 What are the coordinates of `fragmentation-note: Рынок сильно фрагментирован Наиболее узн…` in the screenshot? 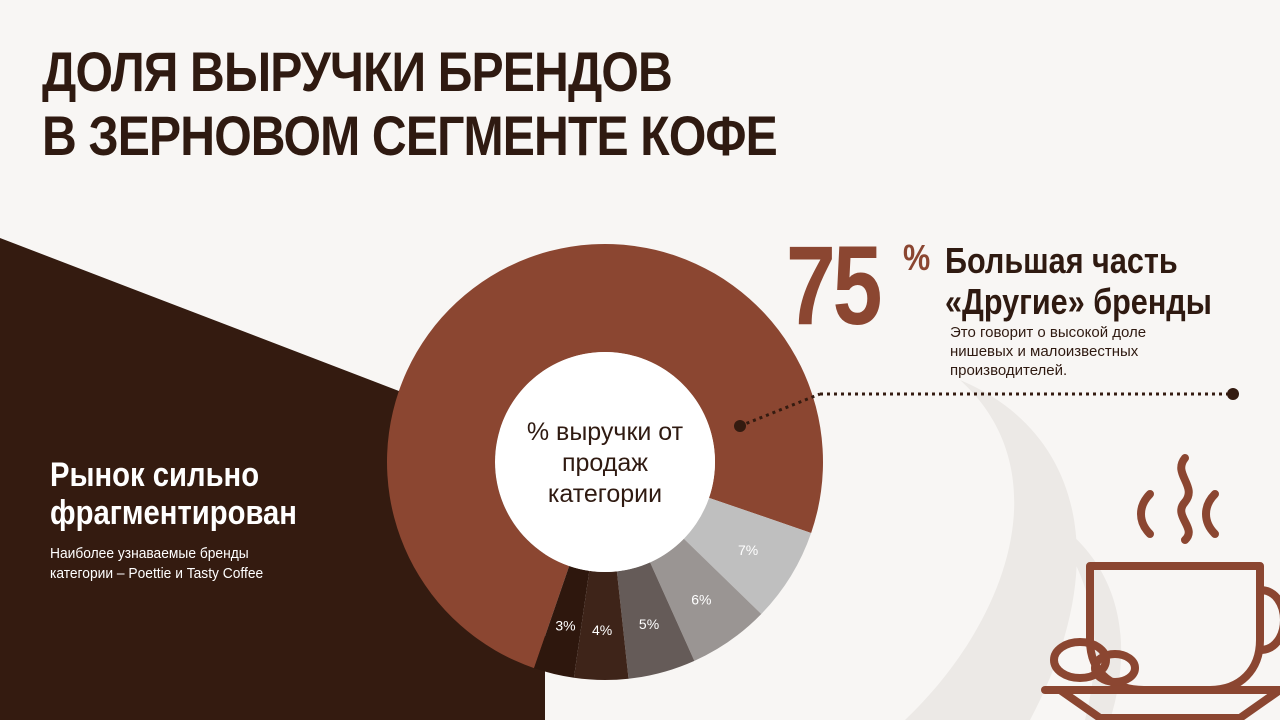 It's located at (210, 520).